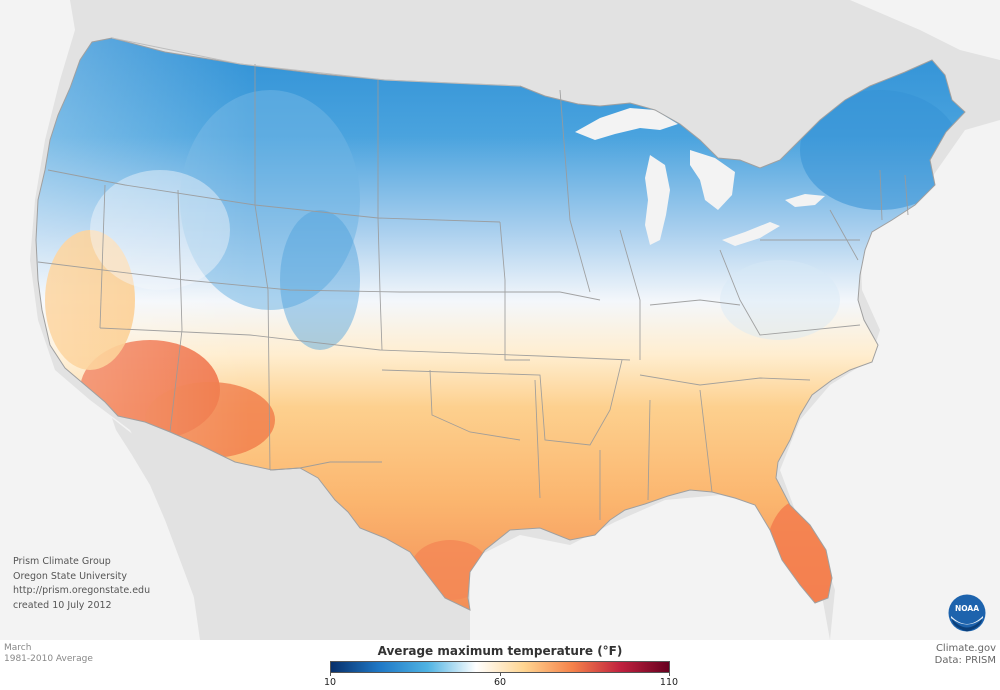 This screenshot has width=1000, height=690. I want to click on credit-created: created 10 July 2012, so click(62, 605).